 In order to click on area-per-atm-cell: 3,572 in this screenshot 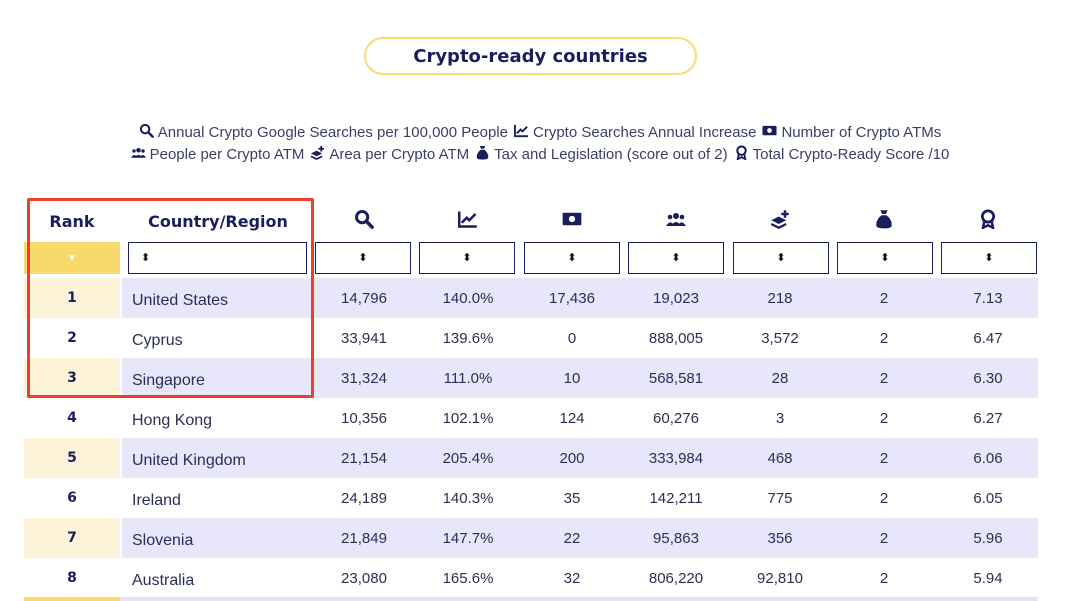, I will do `click(780, 338)`.